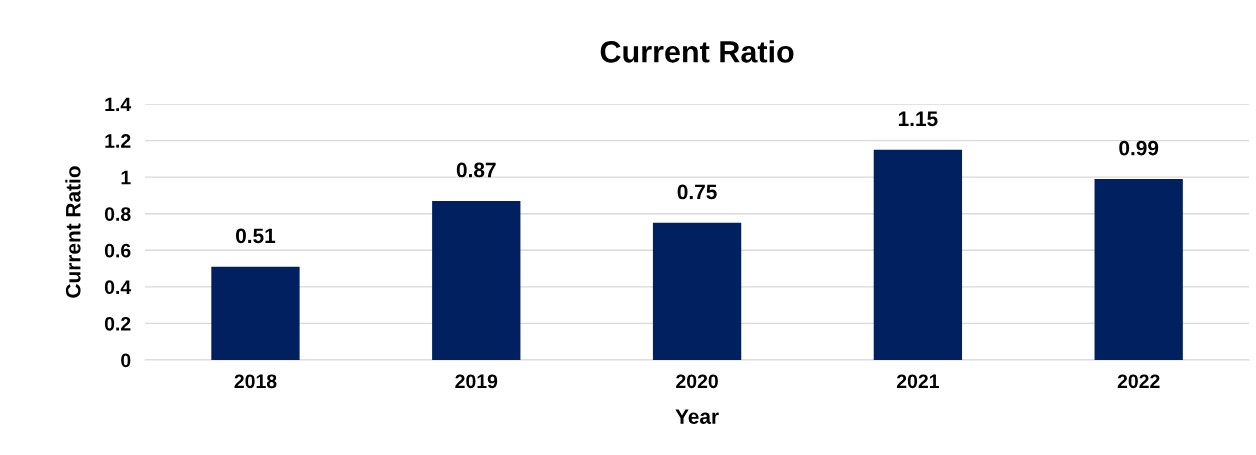 The height and width of the screenshot is (455, 1256). Describe the element at coordinates (73, 232) in the screenshot. I see `y-axis-title: Current Ratio` at that location.